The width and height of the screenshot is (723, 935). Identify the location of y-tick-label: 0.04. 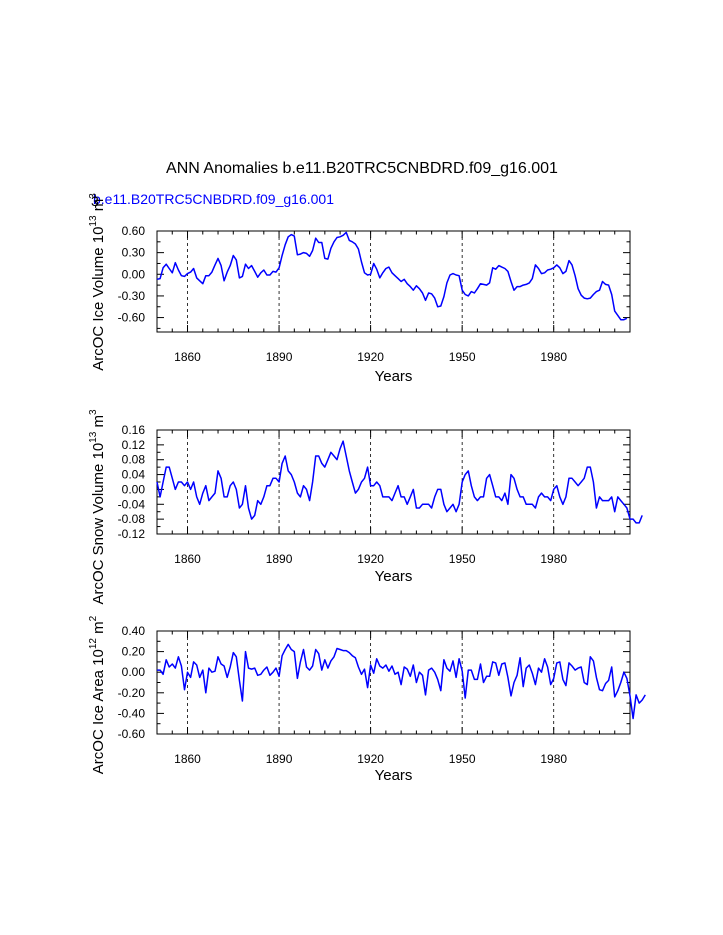
(134, 475).